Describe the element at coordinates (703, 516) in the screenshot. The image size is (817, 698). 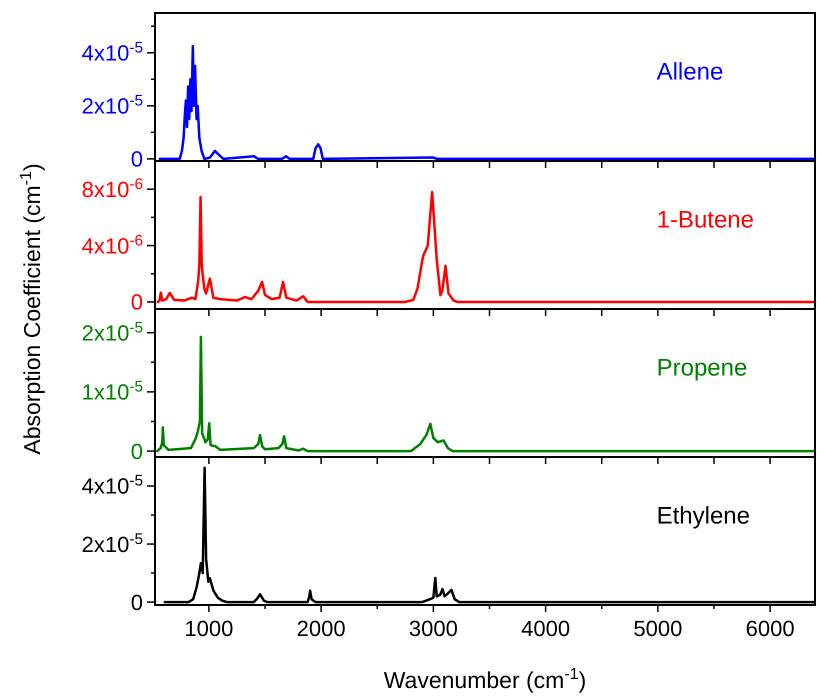
I see `text: Ethylene` at that location.